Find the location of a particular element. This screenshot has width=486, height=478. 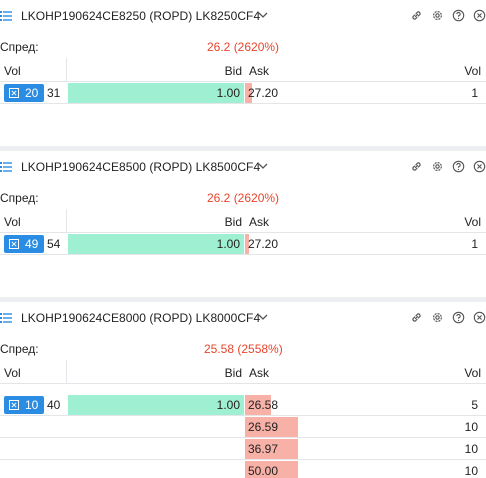

instrument-title: LKOHP190624CE8250 (ROPD) LK8250CF4 is located at coordinates (141, 16).